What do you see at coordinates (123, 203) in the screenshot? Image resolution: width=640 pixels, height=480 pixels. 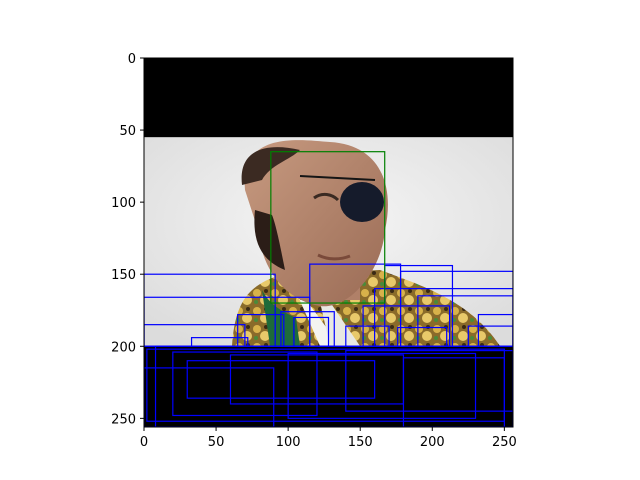 I see `y-tick-label: 100` at bounding box center [123, 203].